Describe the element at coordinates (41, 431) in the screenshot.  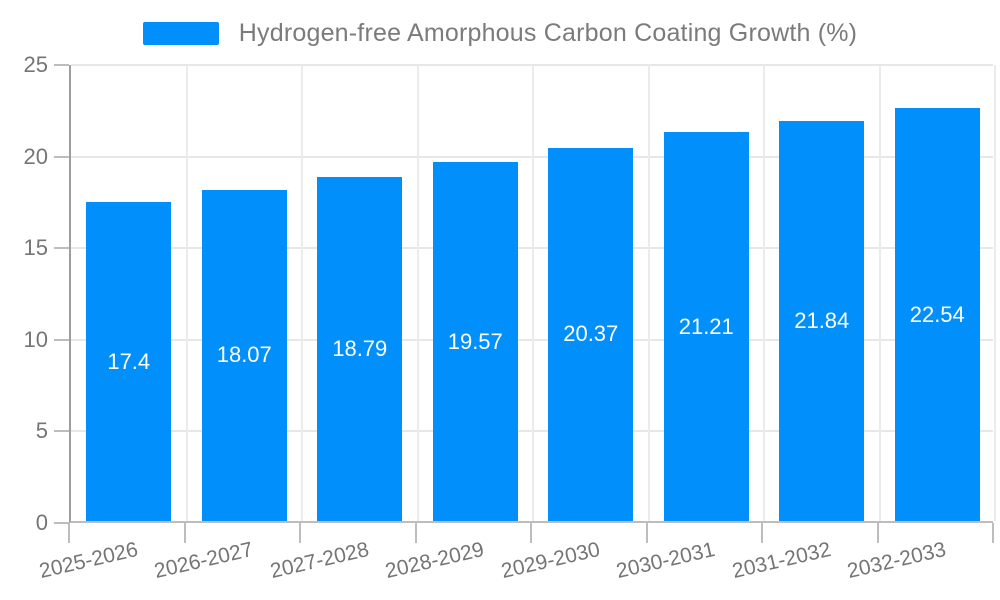
I see `y-tick-label: 5` at that location.